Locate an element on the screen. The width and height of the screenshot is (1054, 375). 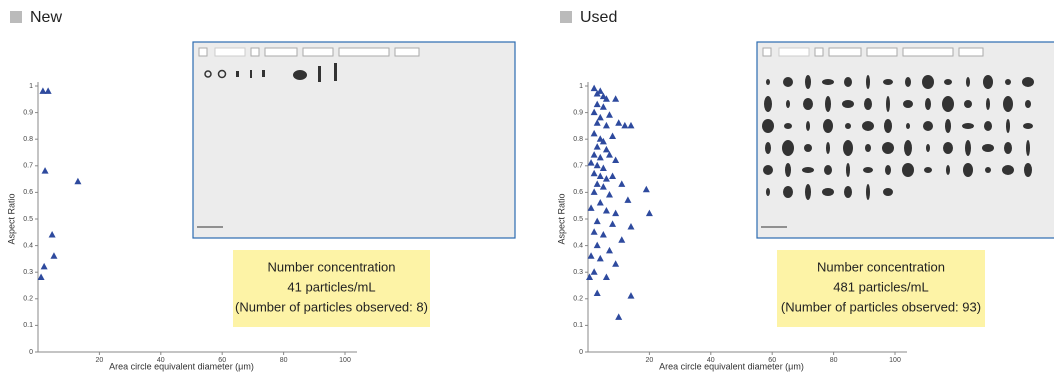
y-tick-label: 0.4 is located at coordinates (578, 245).